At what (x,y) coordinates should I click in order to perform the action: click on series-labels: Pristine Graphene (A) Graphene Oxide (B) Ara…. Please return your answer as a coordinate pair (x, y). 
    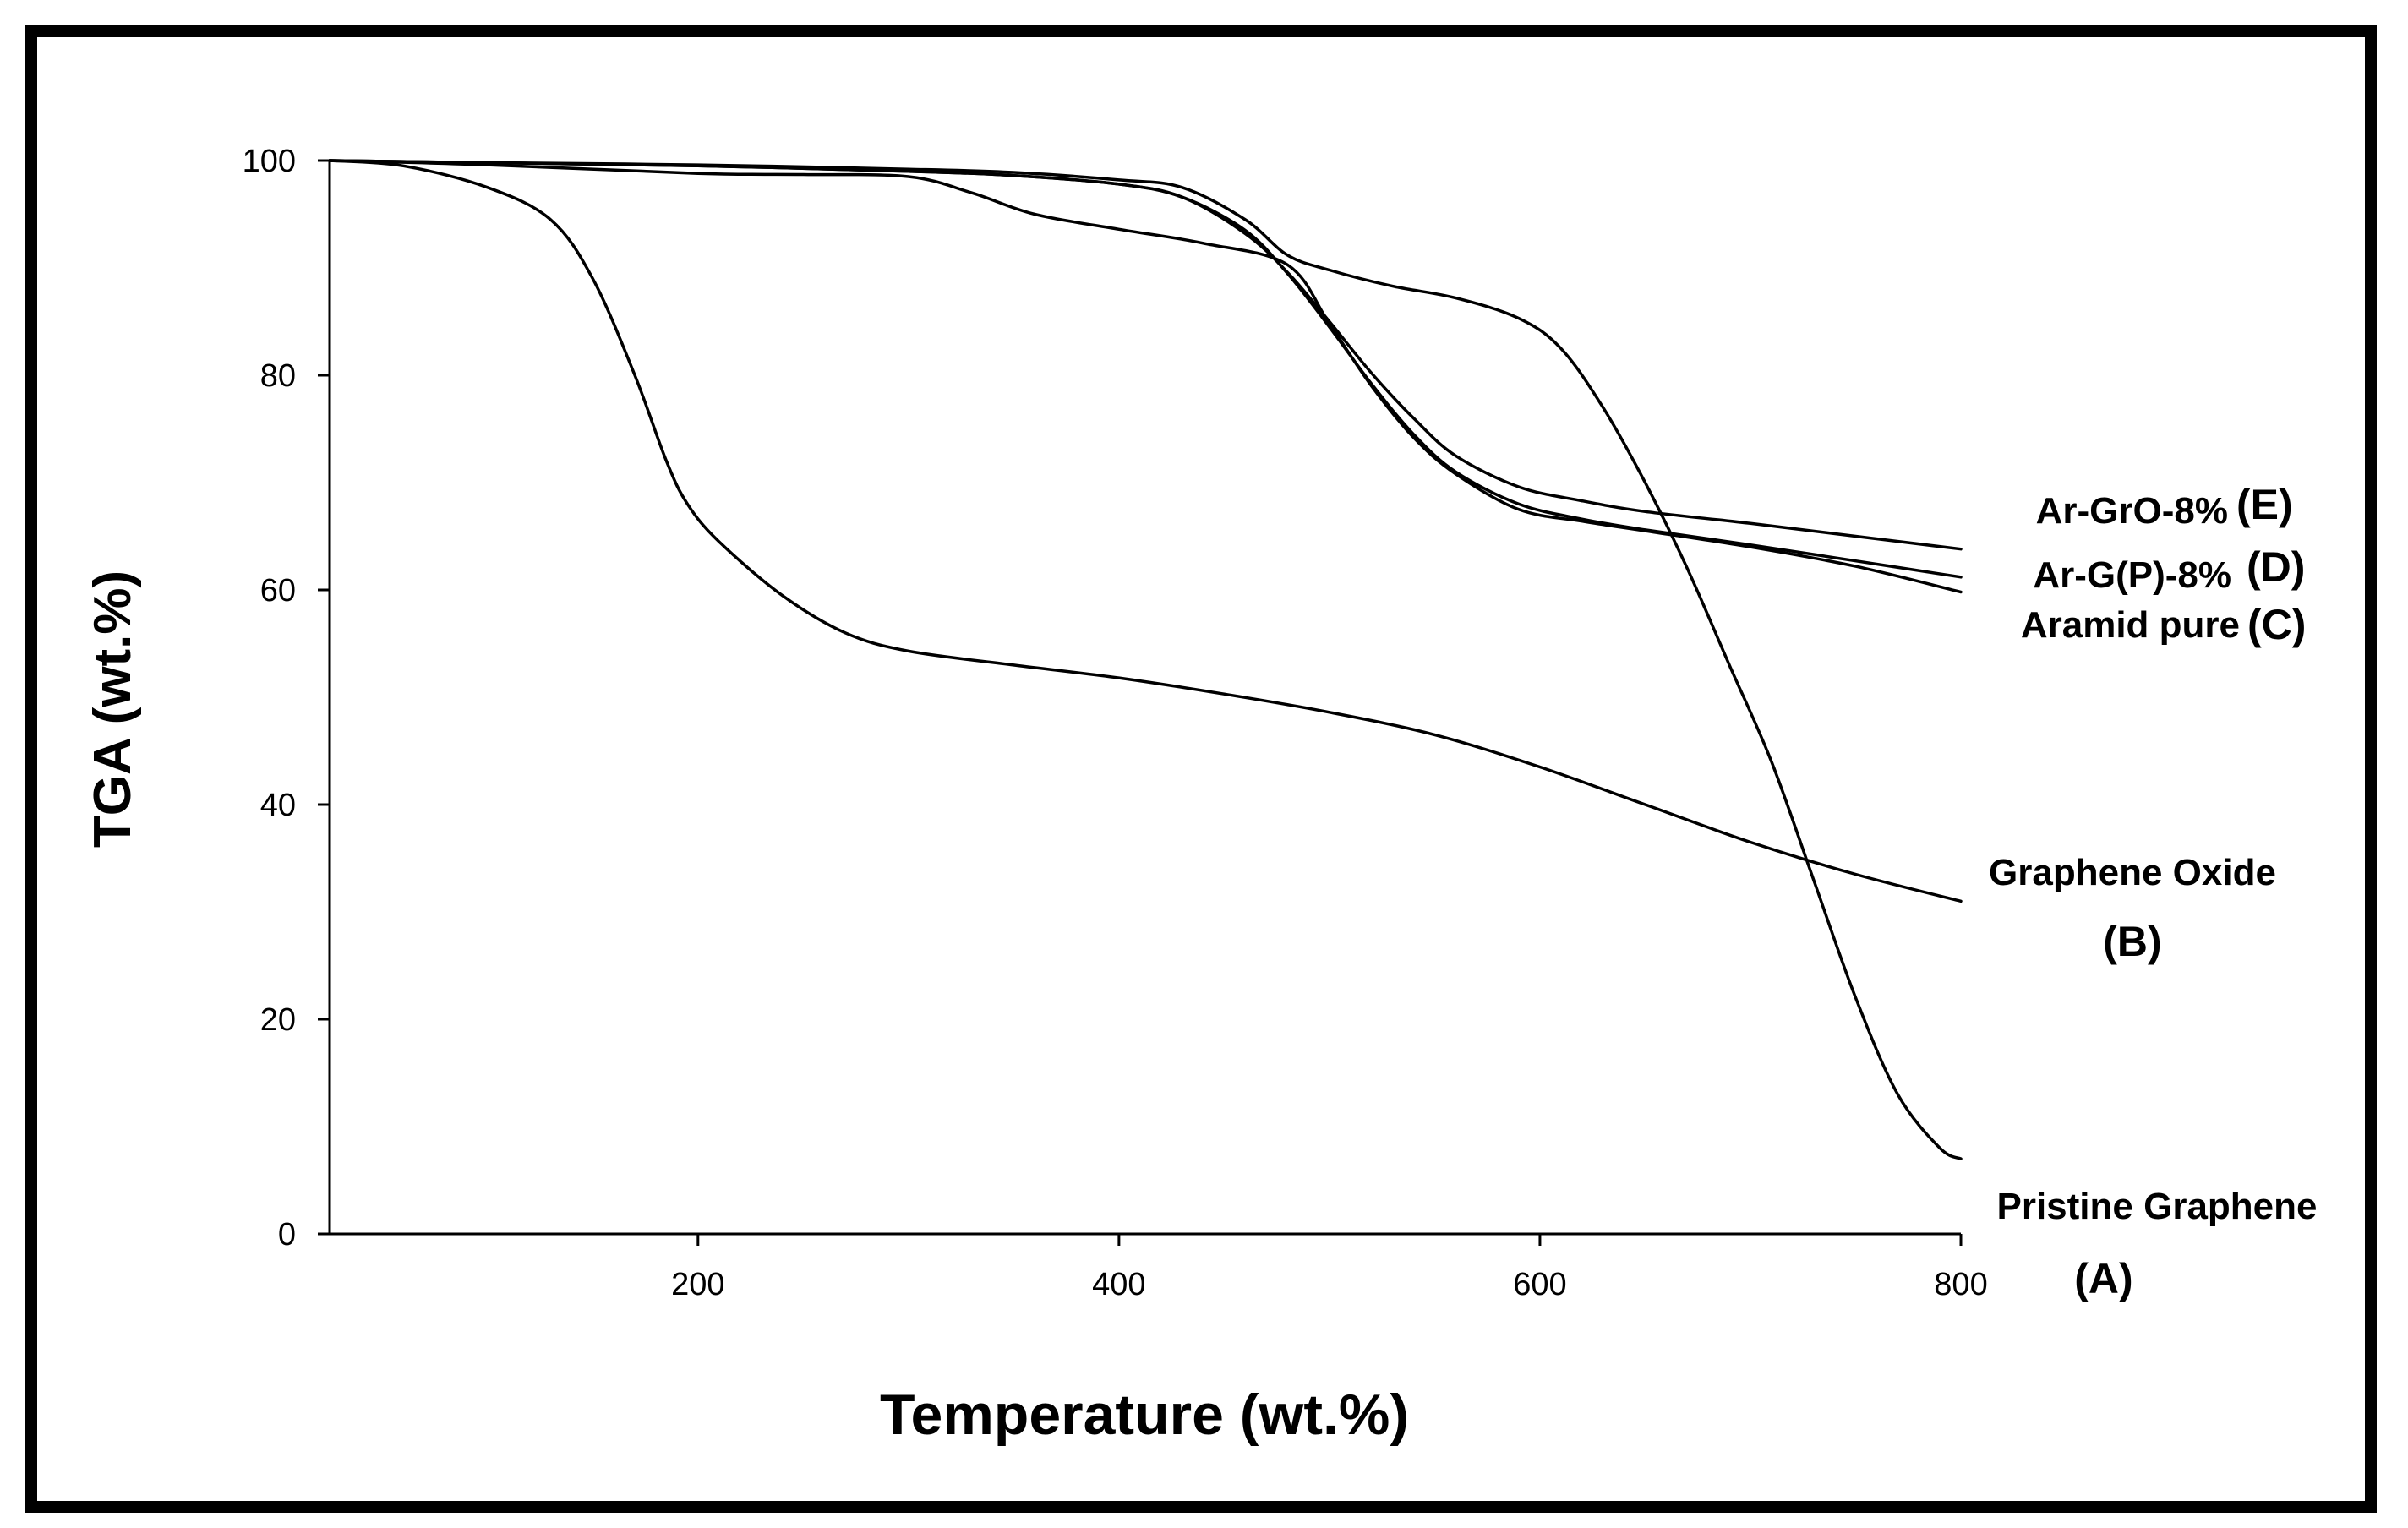
    Looking at the image, I should click on (2153, 891).